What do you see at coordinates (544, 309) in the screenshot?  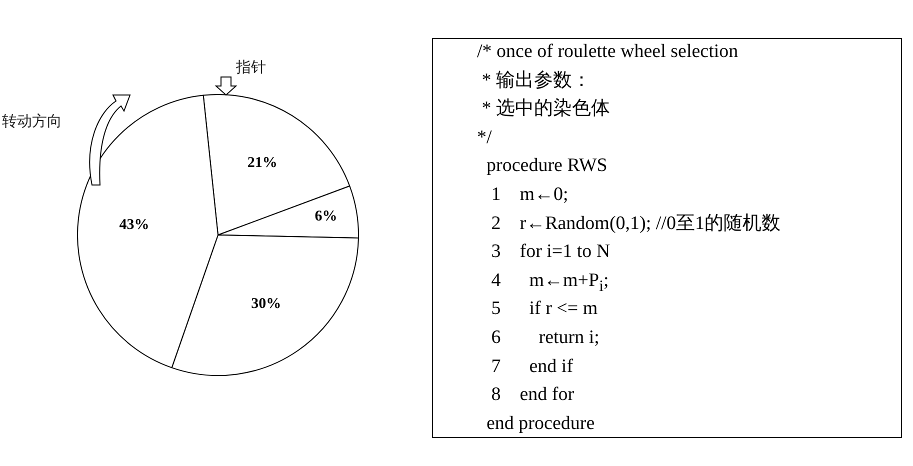 I see `text: 5 if r <= m` at bounding box center [544, 309].